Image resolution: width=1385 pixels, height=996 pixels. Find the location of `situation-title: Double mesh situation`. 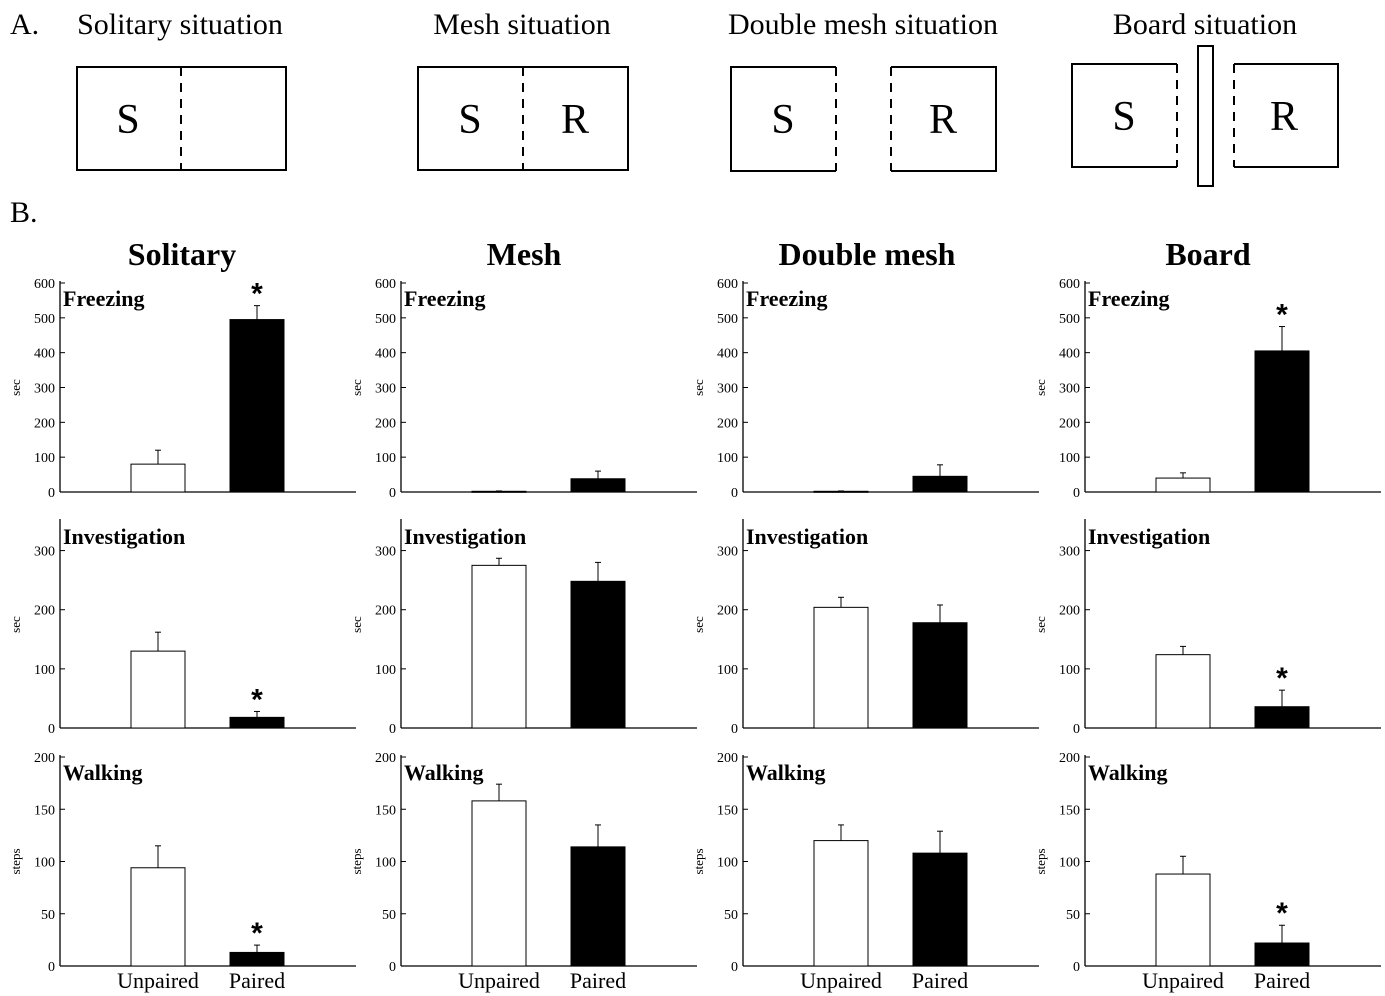

situation-title: Double mesh situation is located at coordinates (863, 24).